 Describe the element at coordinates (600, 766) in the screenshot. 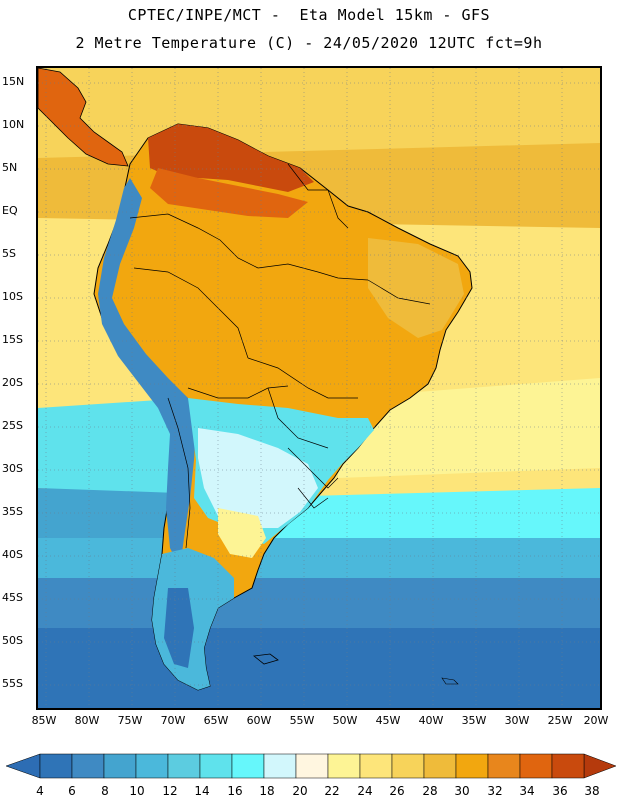

I see `colorbar-above-arrow` at that location.